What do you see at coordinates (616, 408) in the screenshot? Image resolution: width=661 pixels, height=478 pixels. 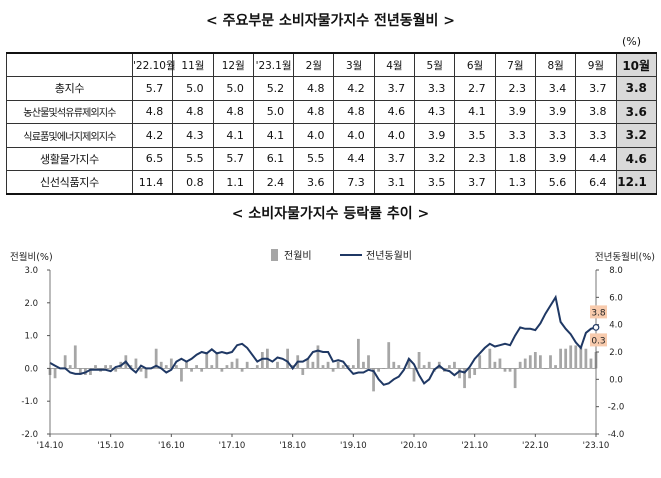 I see `right-tick-label: -2.0` at bounding box center [616, 408].